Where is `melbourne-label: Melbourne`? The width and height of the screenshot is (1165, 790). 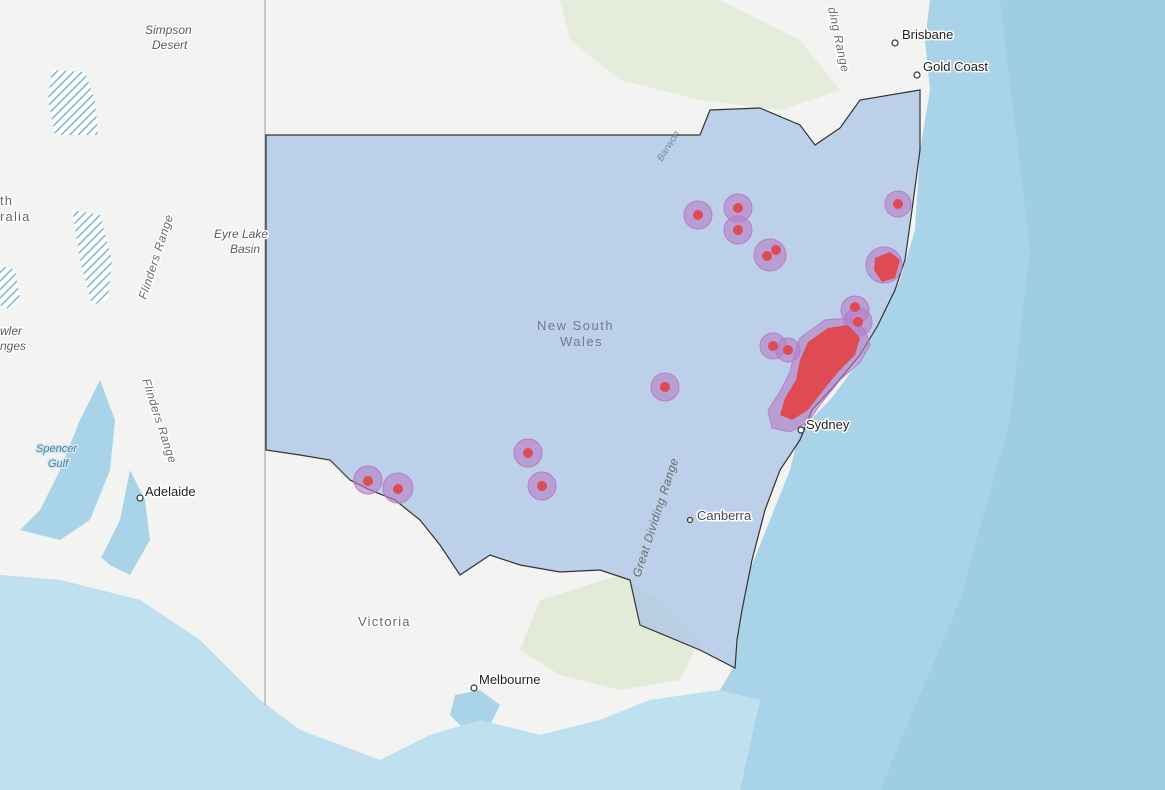 melbourne-label: Melbourne is located at coordinates (509, 679).